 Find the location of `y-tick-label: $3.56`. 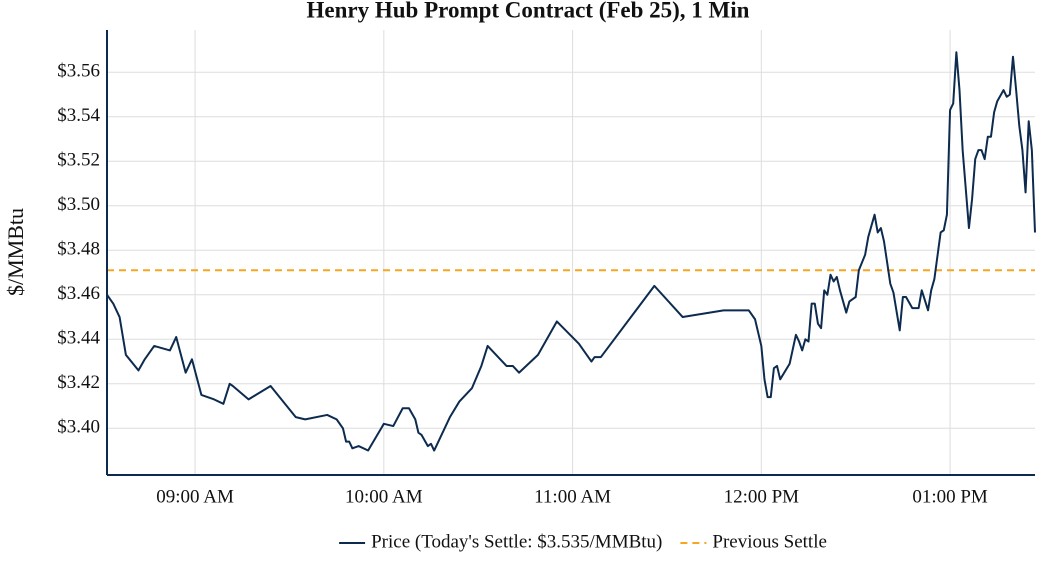

y-tick-label: $3.56 is located at coordinates (78, 71).